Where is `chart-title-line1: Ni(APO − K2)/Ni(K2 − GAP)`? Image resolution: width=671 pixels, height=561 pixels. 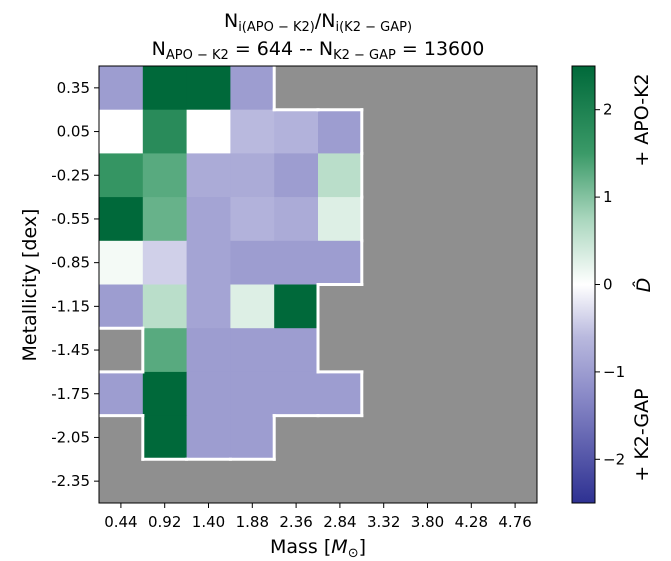
chart-title-line1: Ni(APO − K2)/Ni(K2 − GAP) is located at coordinates (318, 22).